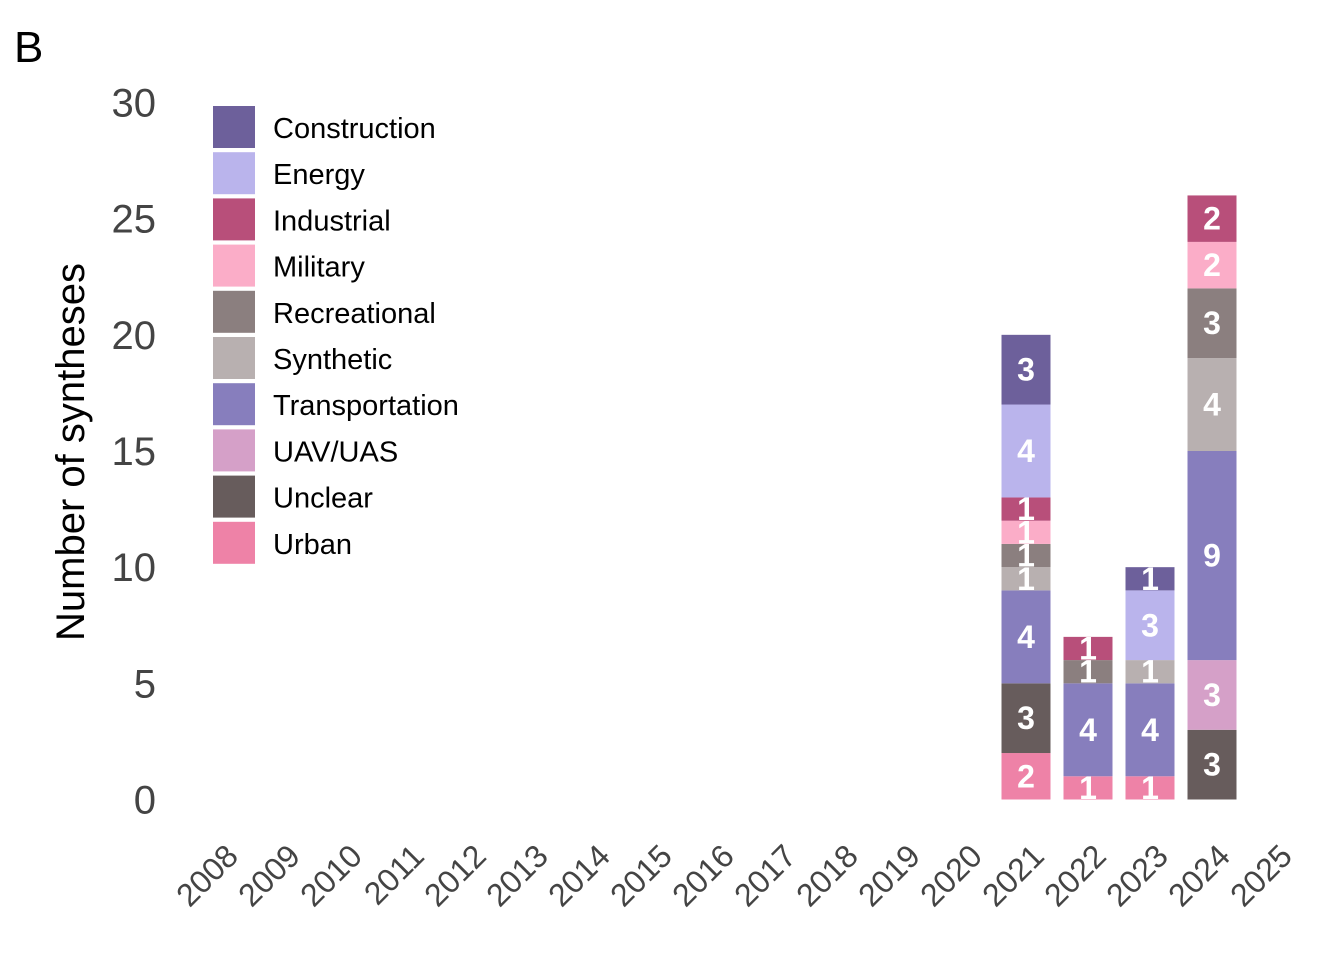 The image size is (1344, 960). Describe the element at coordinates (951, 875) in the screenshot. I see `x-tick-label: 2020` at that location.